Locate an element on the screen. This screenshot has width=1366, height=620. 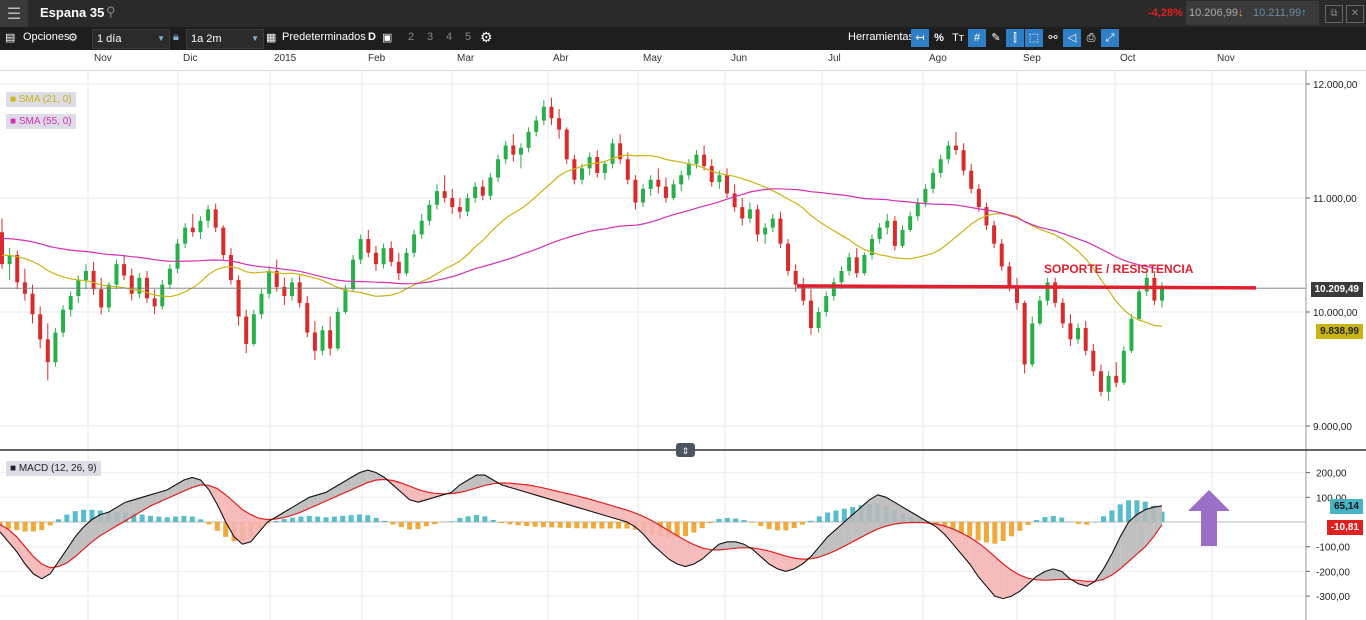
compare-icon: ⬚ is located at coordinates (1034, 38).